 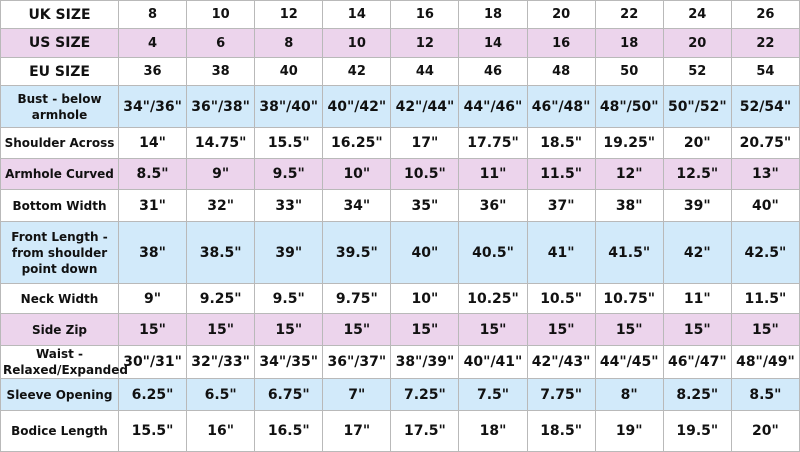 What do you see at coordinates (64, 362) in the screenshot?
I see `row-label: Waist - Relaxed/Expanded` at bounding box center [64, 362].